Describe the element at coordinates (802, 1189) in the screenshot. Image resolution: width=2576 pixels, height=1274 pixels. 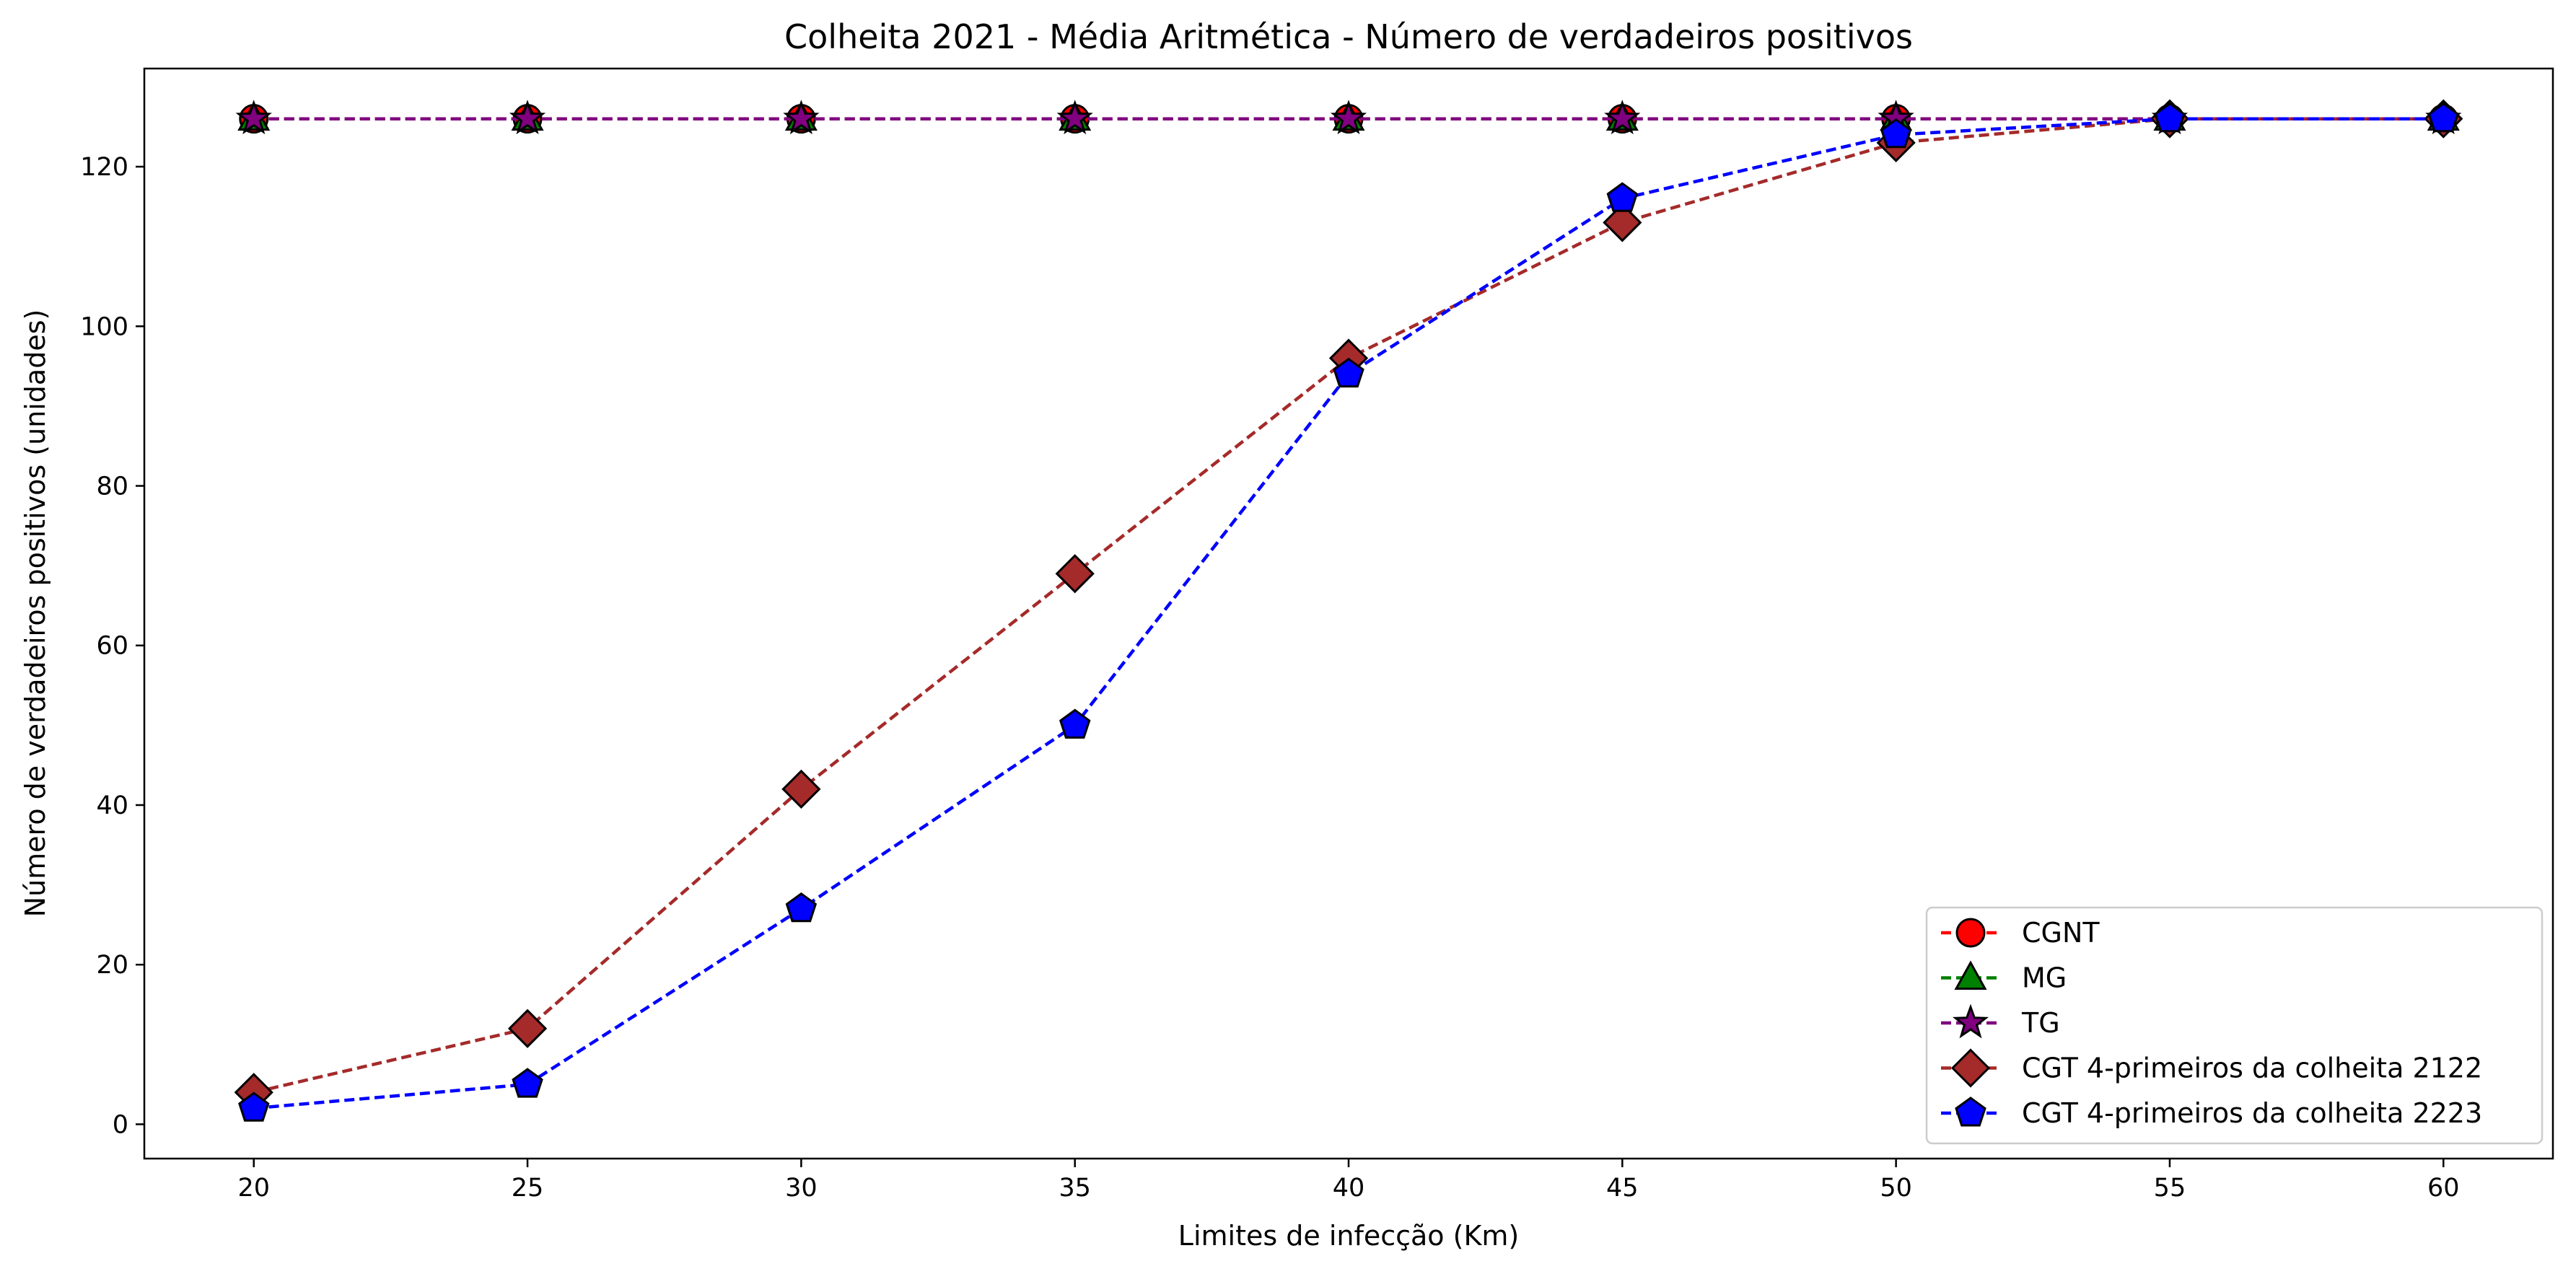
I see `x-tick-label: 30` at that location.